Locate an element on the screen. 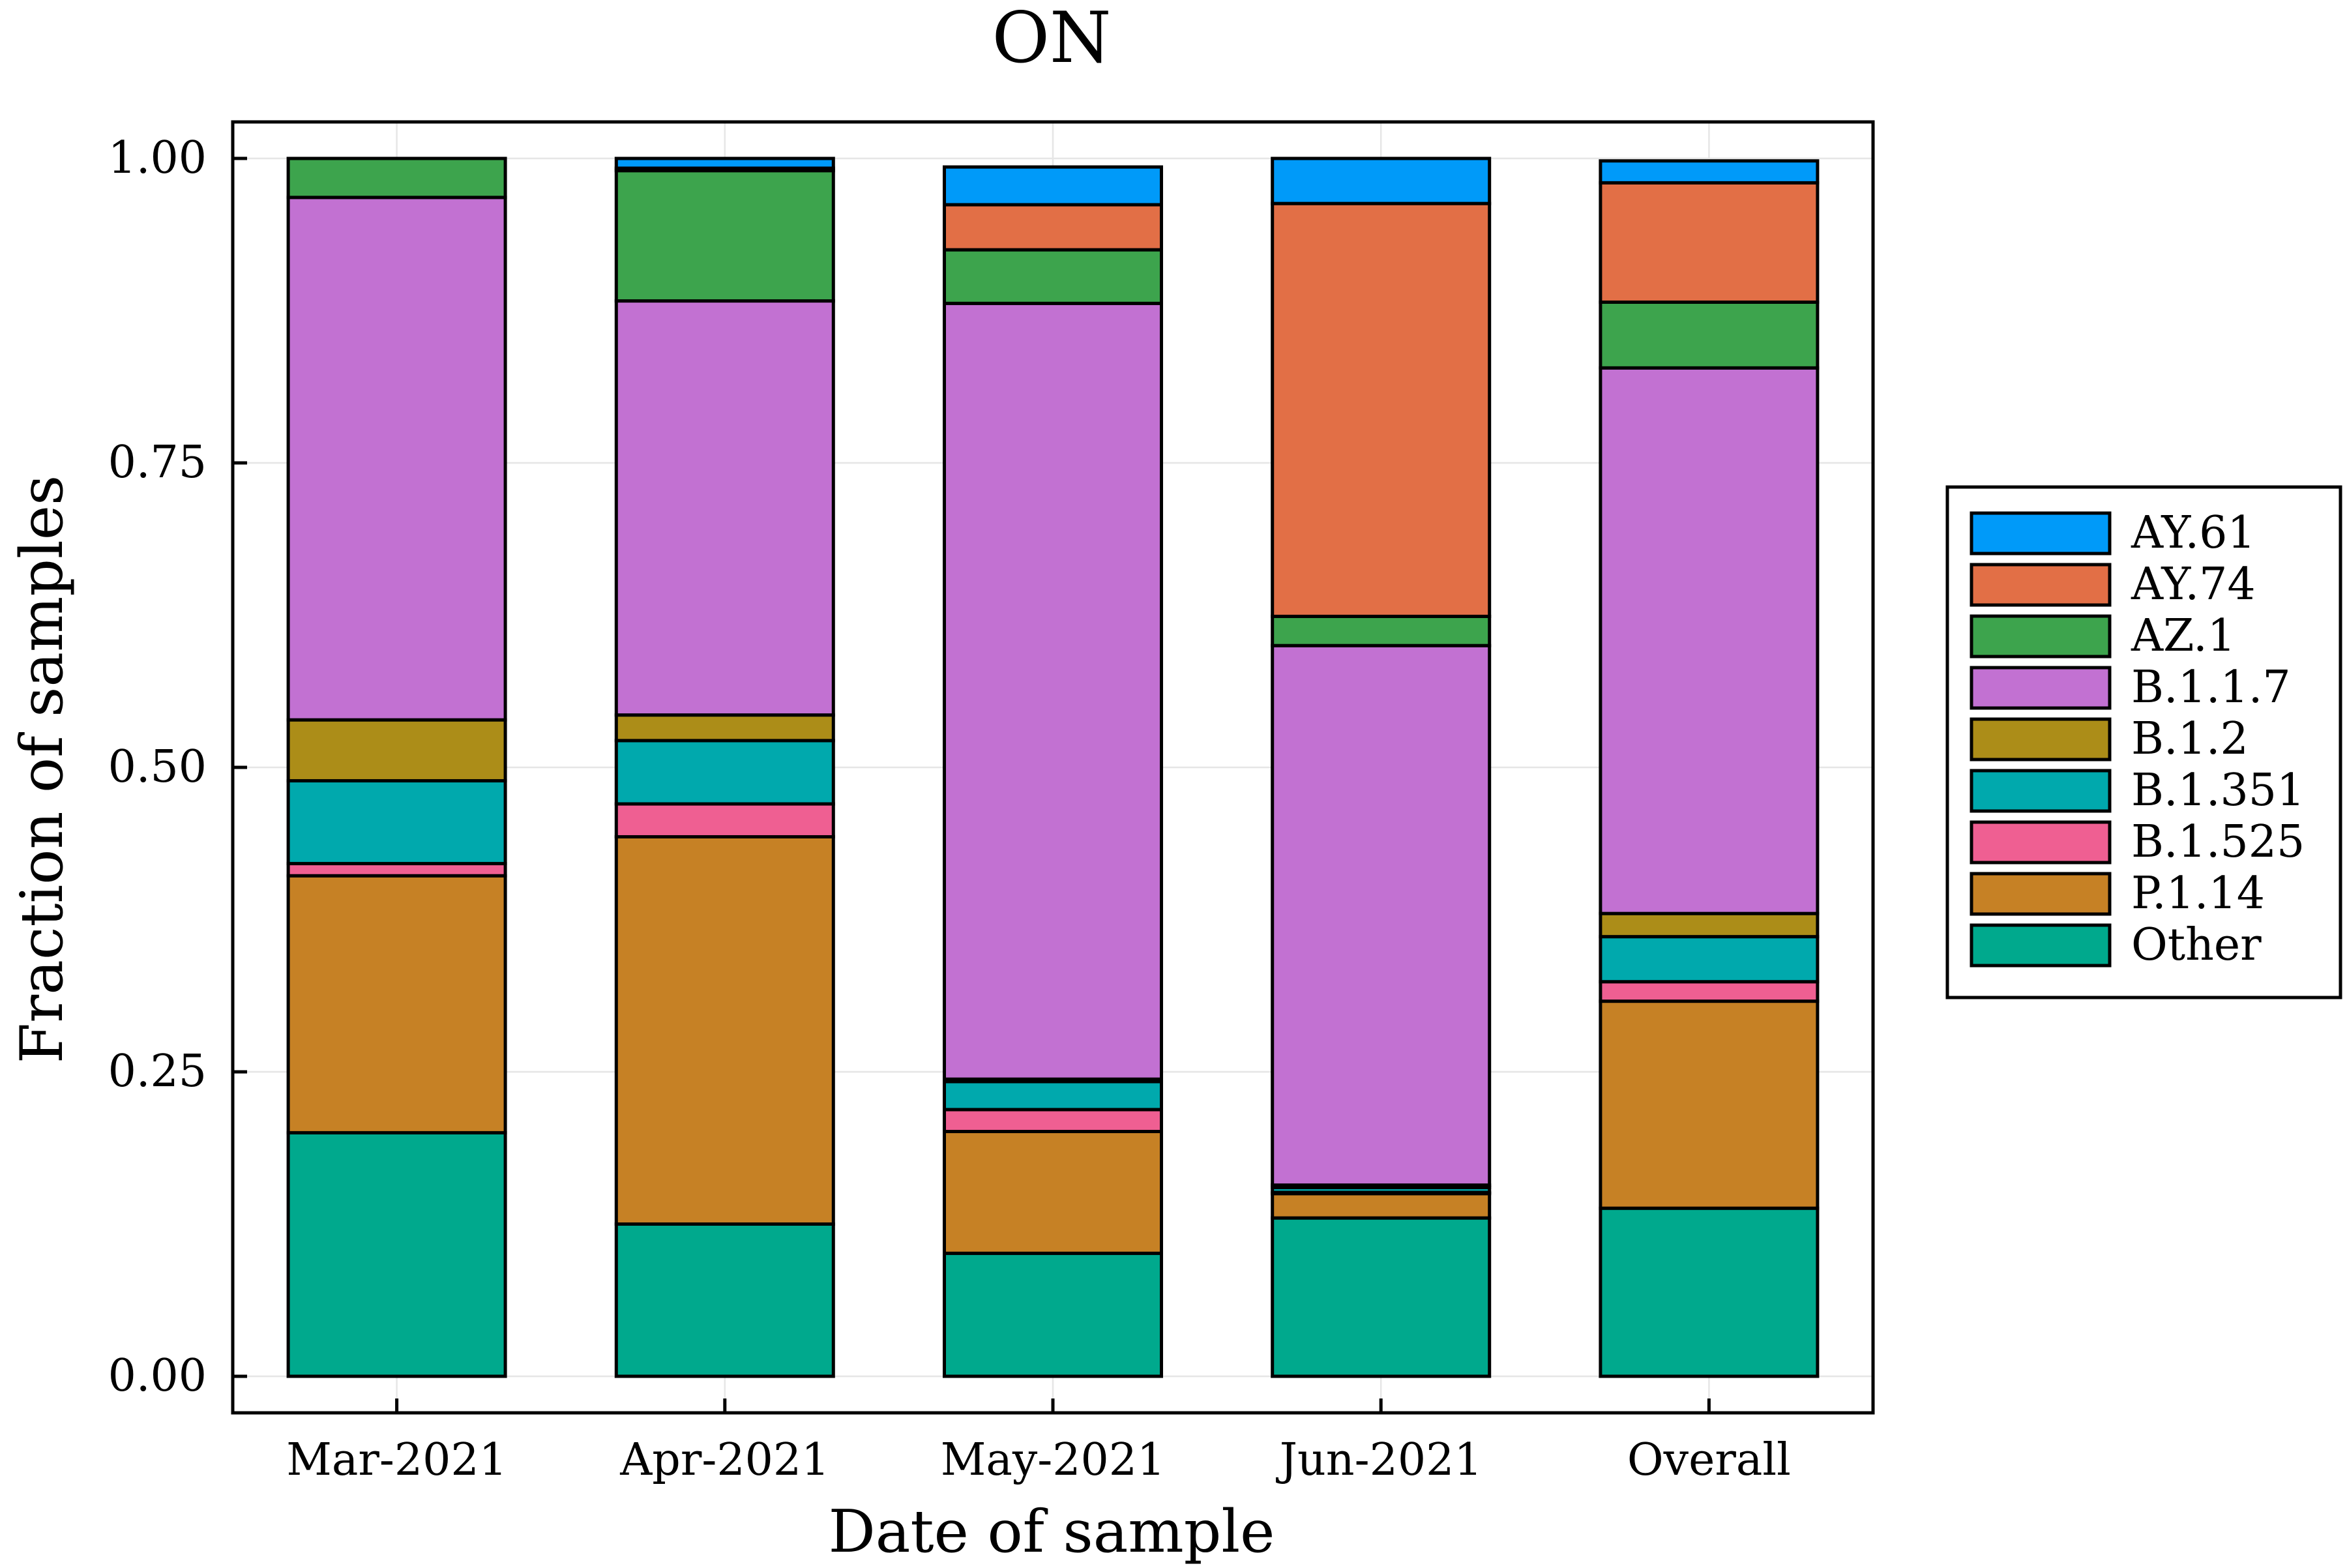 This screenshot has height=1568, width=2347. x-tick-label: May-2021 is located at coordinates (1053, 1460).